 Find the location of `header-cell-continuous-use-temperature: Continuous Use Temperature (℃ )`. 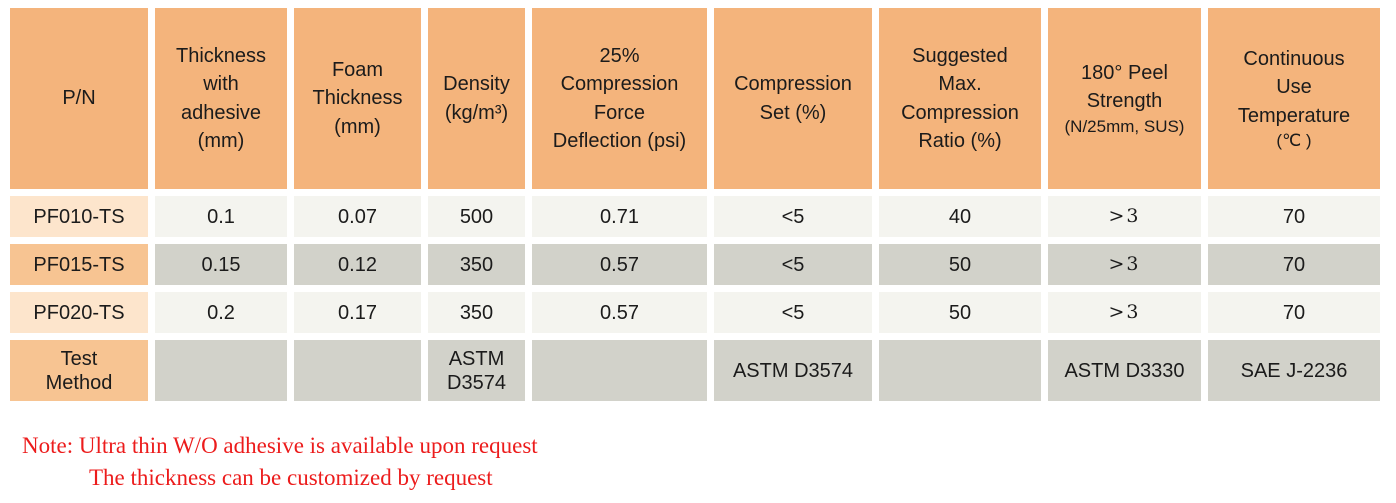

header-cell-continuous-use-temperature: Continuous Use Temperature (℃ ) is located at coordinates (1294, 98).